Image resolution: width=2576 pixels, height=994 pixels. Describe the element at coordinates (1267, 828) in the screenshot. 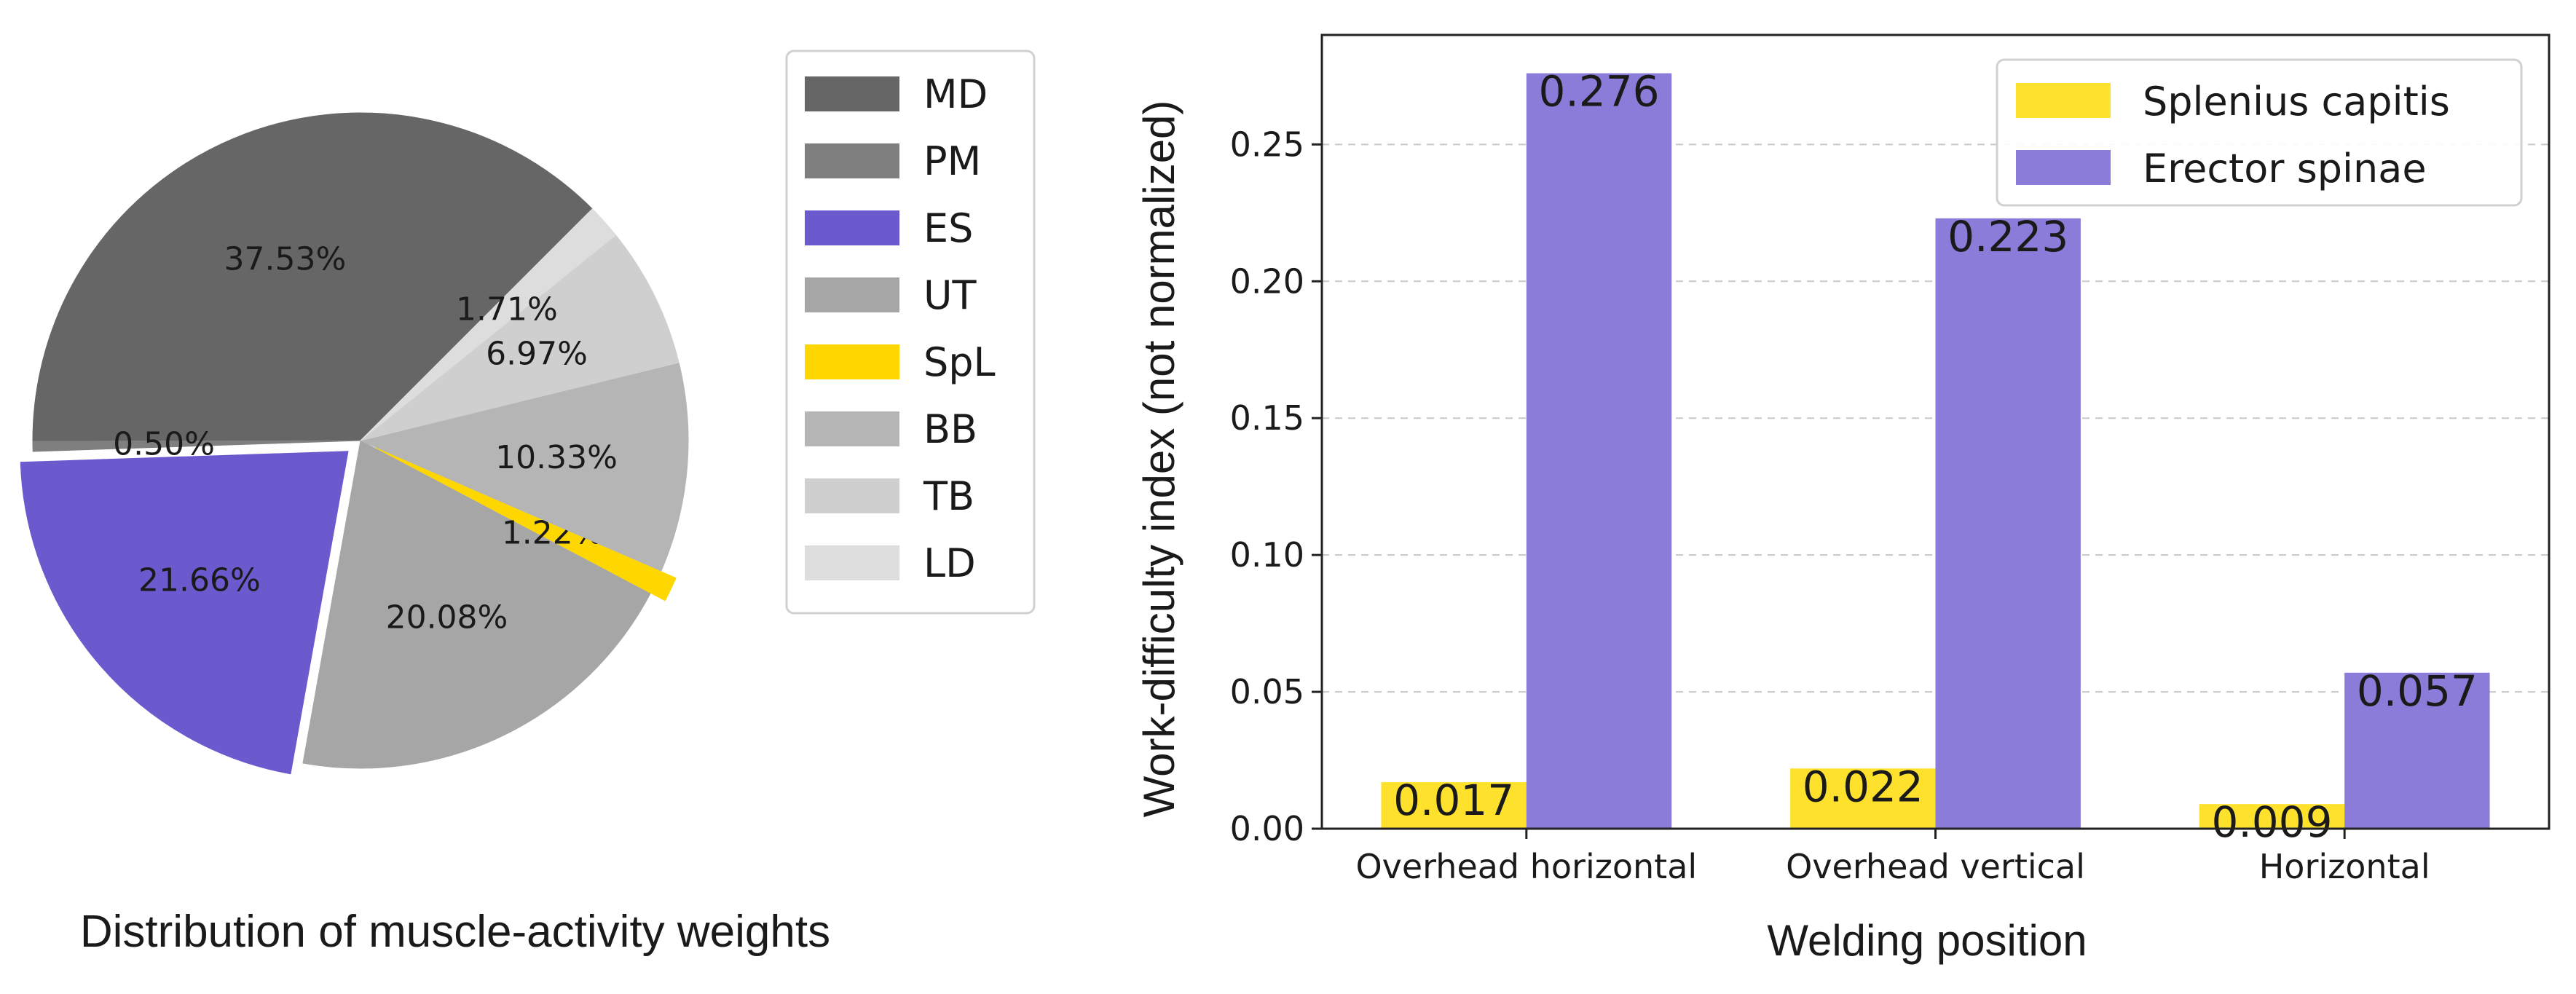

I see `bar-chart-y-tick-label: 0.00` at that location.